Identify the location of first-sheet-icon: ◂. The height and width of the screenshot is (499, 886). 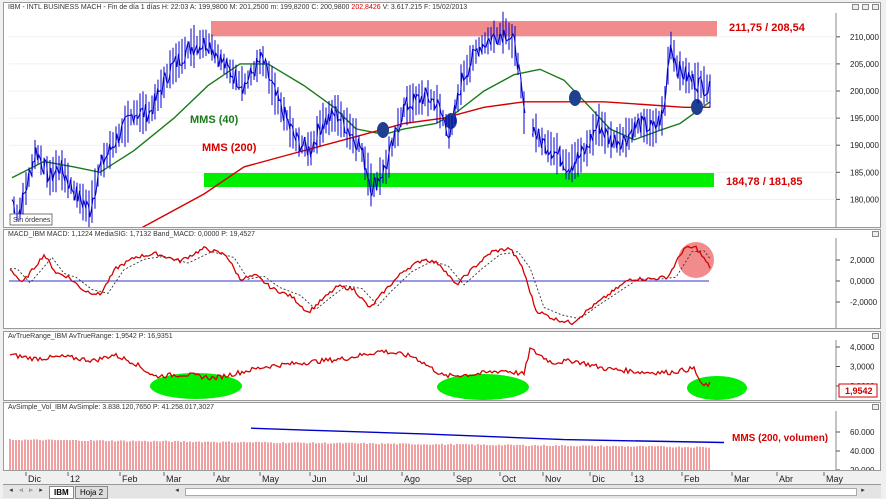
(11, 490).